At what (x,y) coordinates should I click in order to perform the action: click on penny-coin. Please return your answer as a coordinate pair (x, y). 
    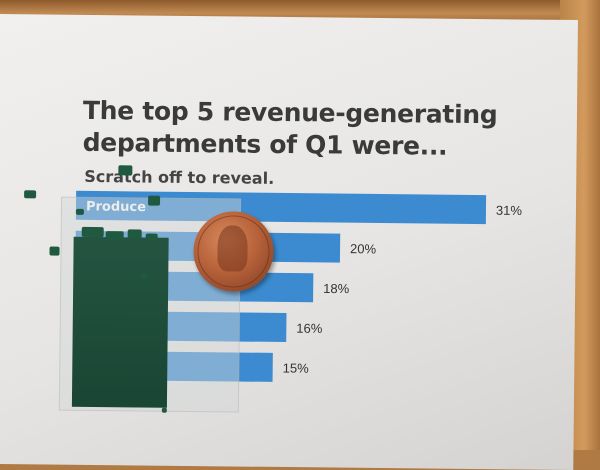
    Looking at the image, I should click on (233, 251).